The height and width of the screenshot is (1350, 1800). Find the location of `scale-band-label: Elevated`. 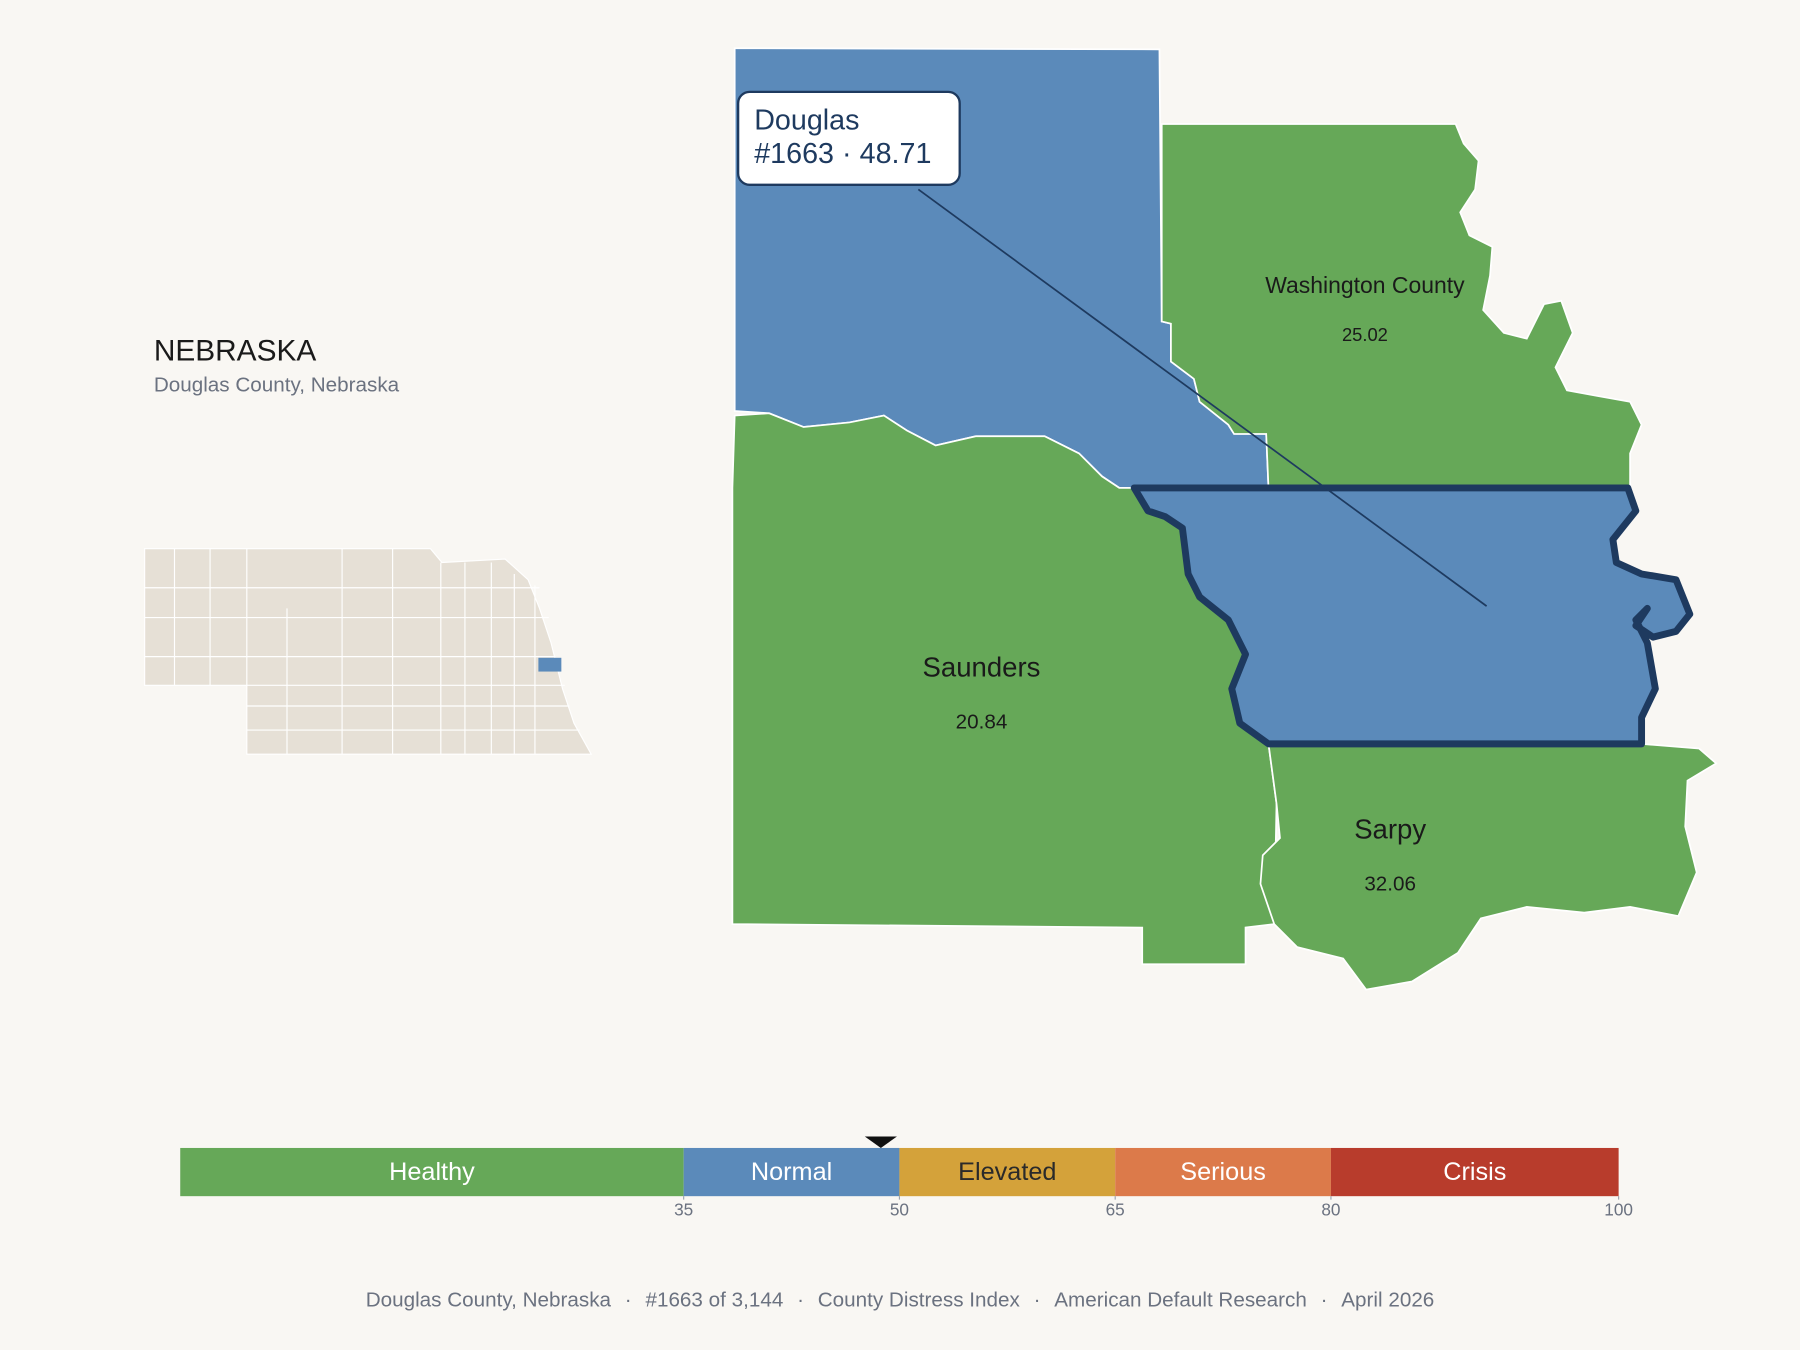

scale-band-label: Elevated is located at coordinates (1007, 1172).